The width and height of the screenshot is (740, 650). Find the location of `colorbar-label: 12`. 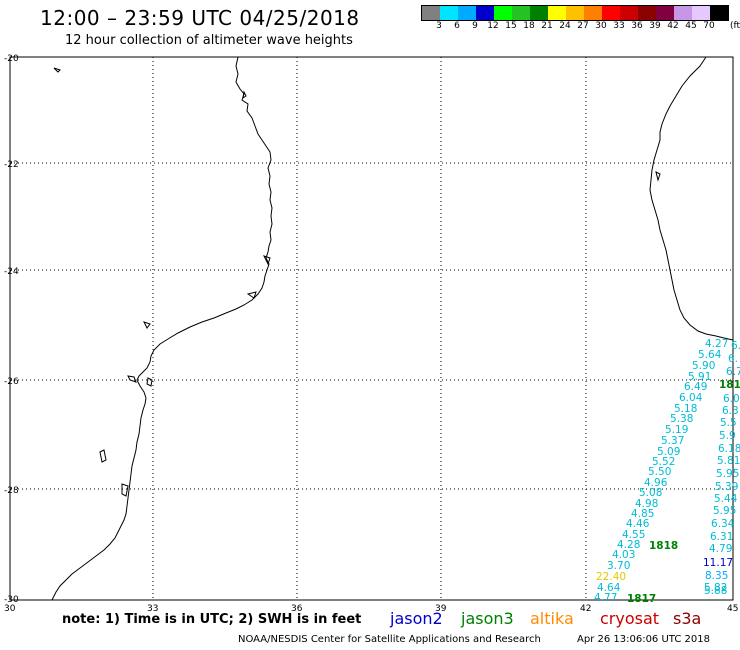

colorbar-label: 12 is located at coordinates (493, 26).